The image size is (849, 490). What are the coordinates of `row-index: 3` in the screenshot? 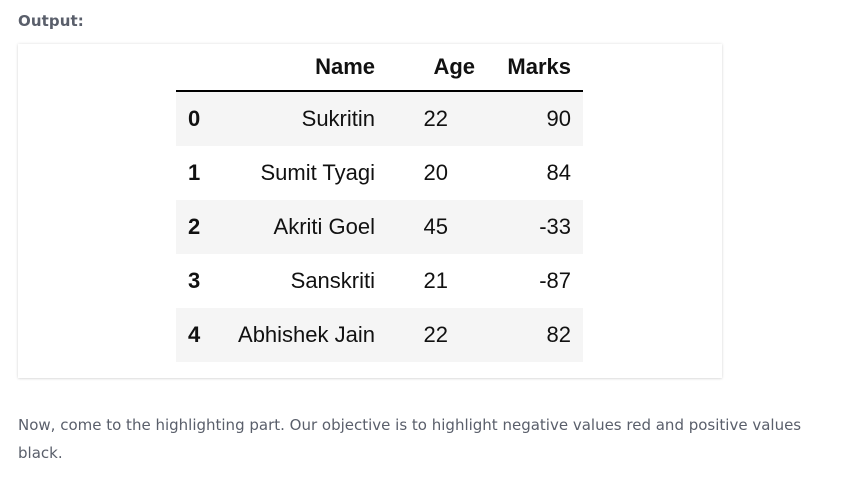 It's located at (194, 280).